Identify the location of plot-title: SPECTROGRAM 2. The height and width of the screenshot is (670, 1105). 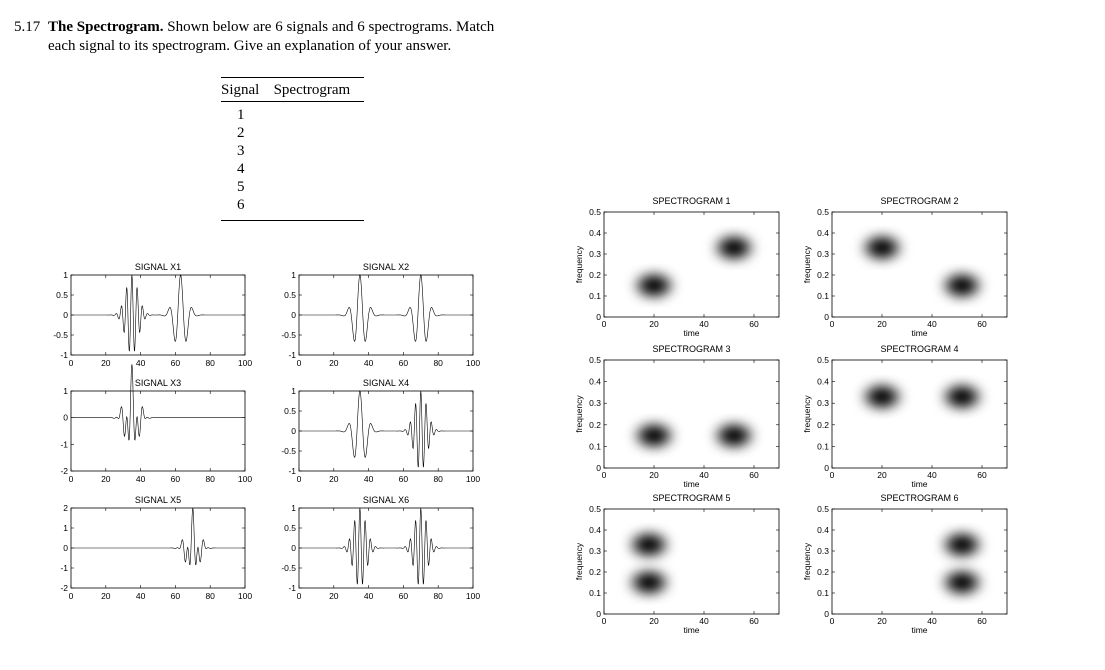
(919, 201).